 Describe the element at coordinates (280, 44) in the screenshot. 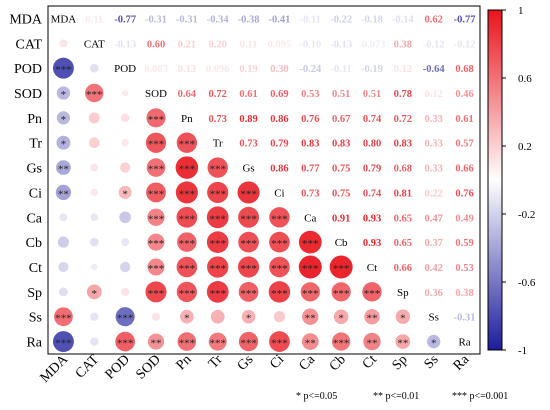

I see `correlation-value: 0.095` at that location.